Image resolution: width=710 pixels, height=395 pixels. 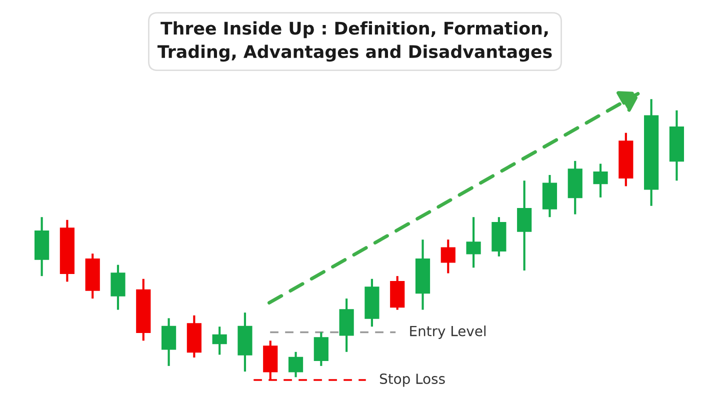 I want to click on chart-title: Three Inside Up : Definition, Formation, Trading, Advantages and Disadvantages, so click(x=354, y=41).